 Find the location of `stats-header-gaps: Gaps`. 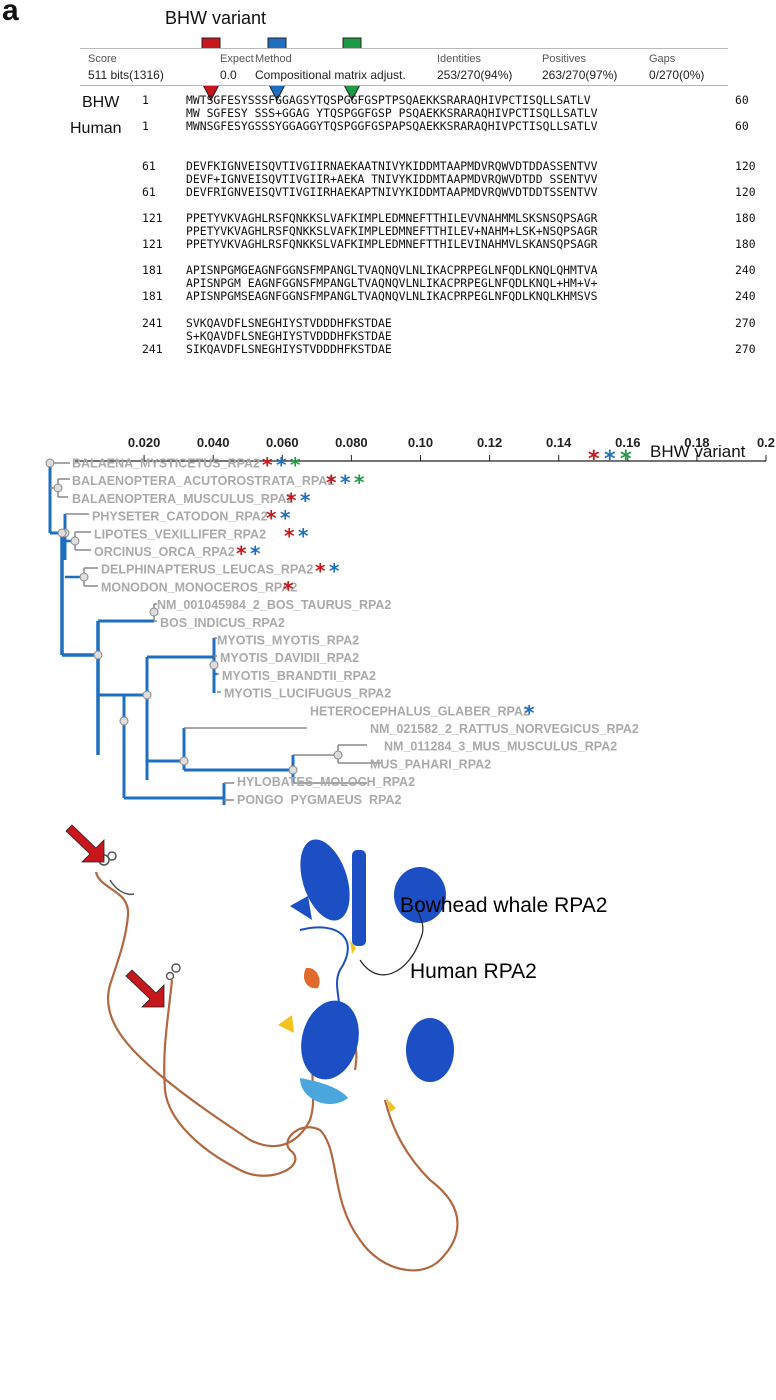

stats-header-gaps: Gaps is located at coordinates (662, 59).